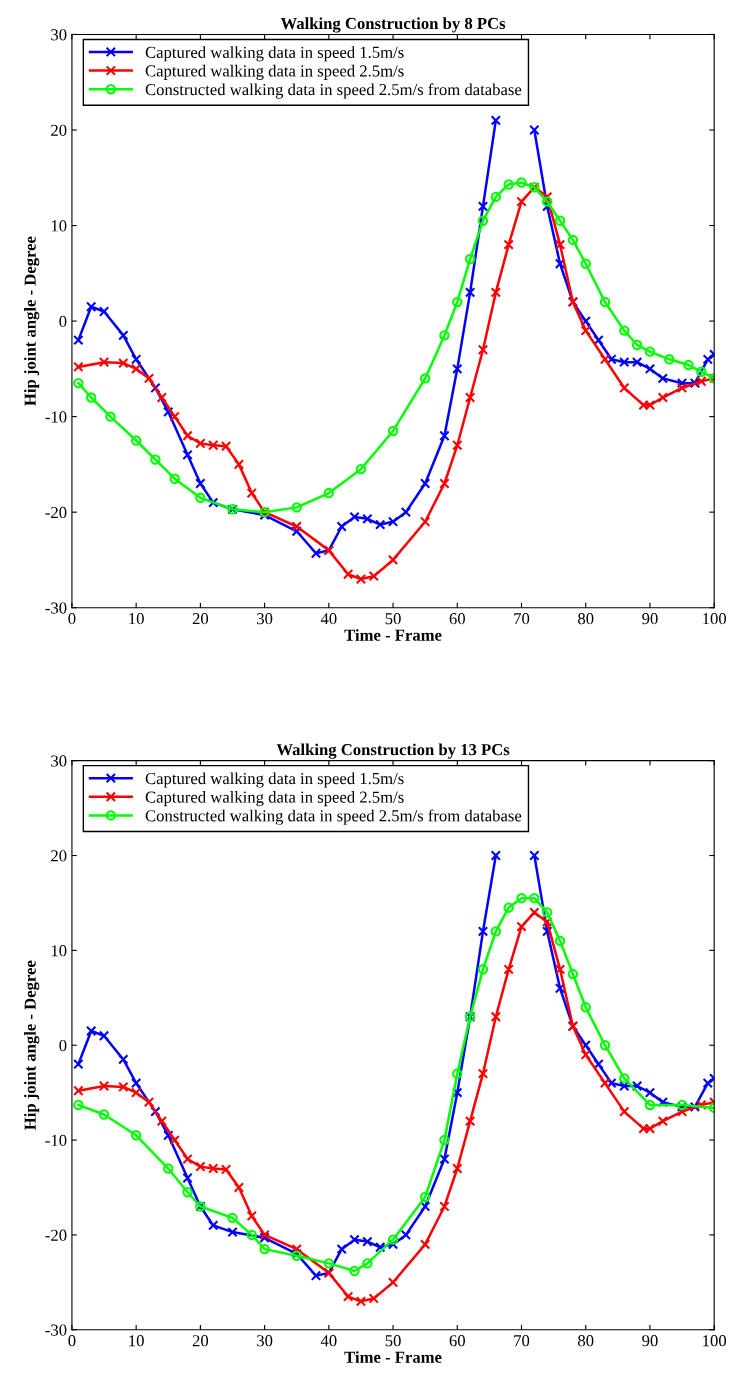  Describe the element at coordinates (393, 751) in the screenshot. I see `chart-title: Walking Construction by 13 PCs` at that location.